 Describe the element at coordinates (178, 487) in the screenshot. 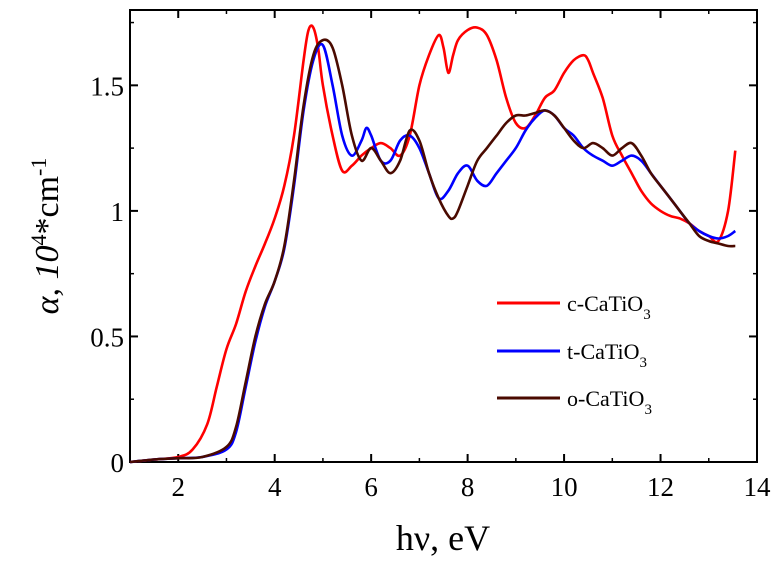

I see `x-tick-label: 2` at that location.